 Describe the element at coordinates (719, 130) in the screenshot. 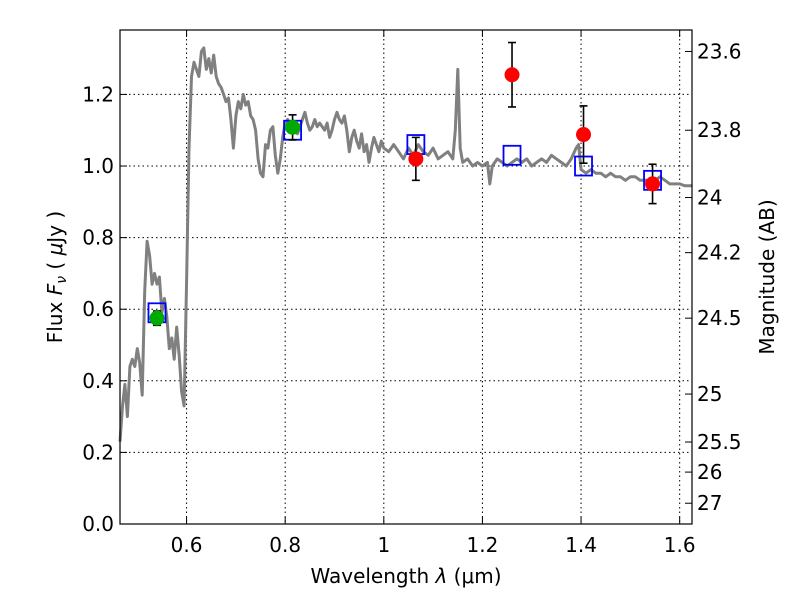

I see `right-tick-label: 23.8` at that location.